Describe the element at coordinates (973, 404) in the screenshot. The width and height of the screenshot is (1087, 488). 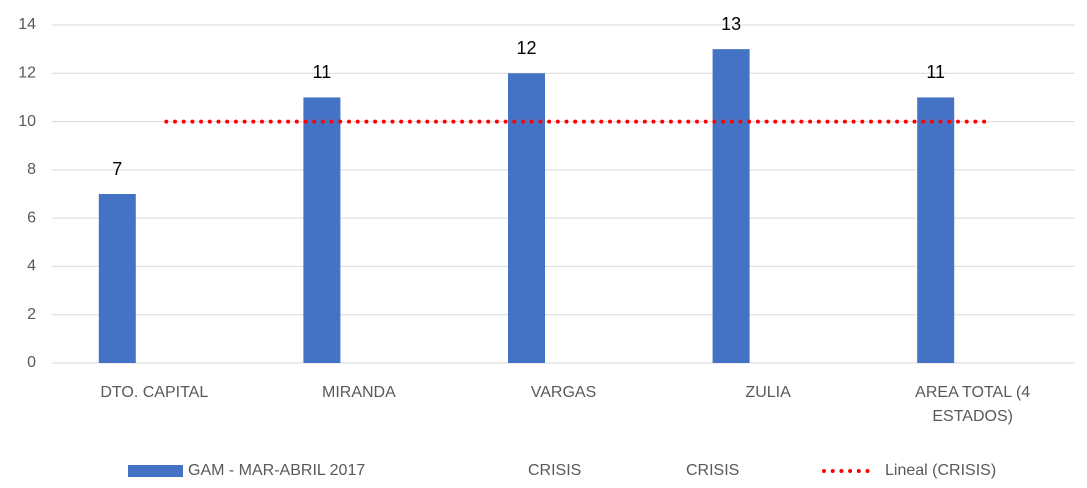
I see `x-tick-label: AREA TOTAL (4 ESTADOS)` at that location.